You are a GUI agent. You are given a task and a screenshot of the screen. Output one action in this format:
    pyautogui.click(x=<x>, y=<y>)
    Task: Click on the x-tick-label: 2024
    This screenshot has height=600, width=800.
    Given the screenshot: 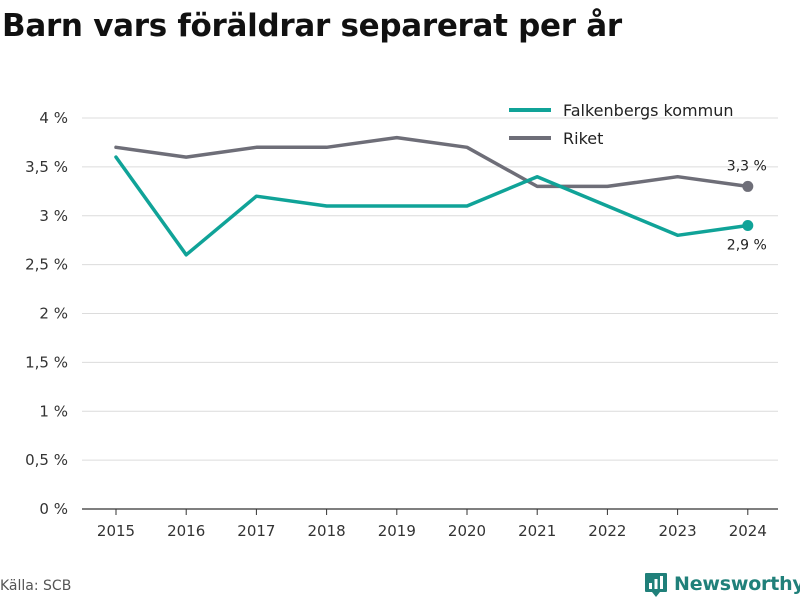 What is the action you would take?
    pyautogui.click(x=748, y=531)
    